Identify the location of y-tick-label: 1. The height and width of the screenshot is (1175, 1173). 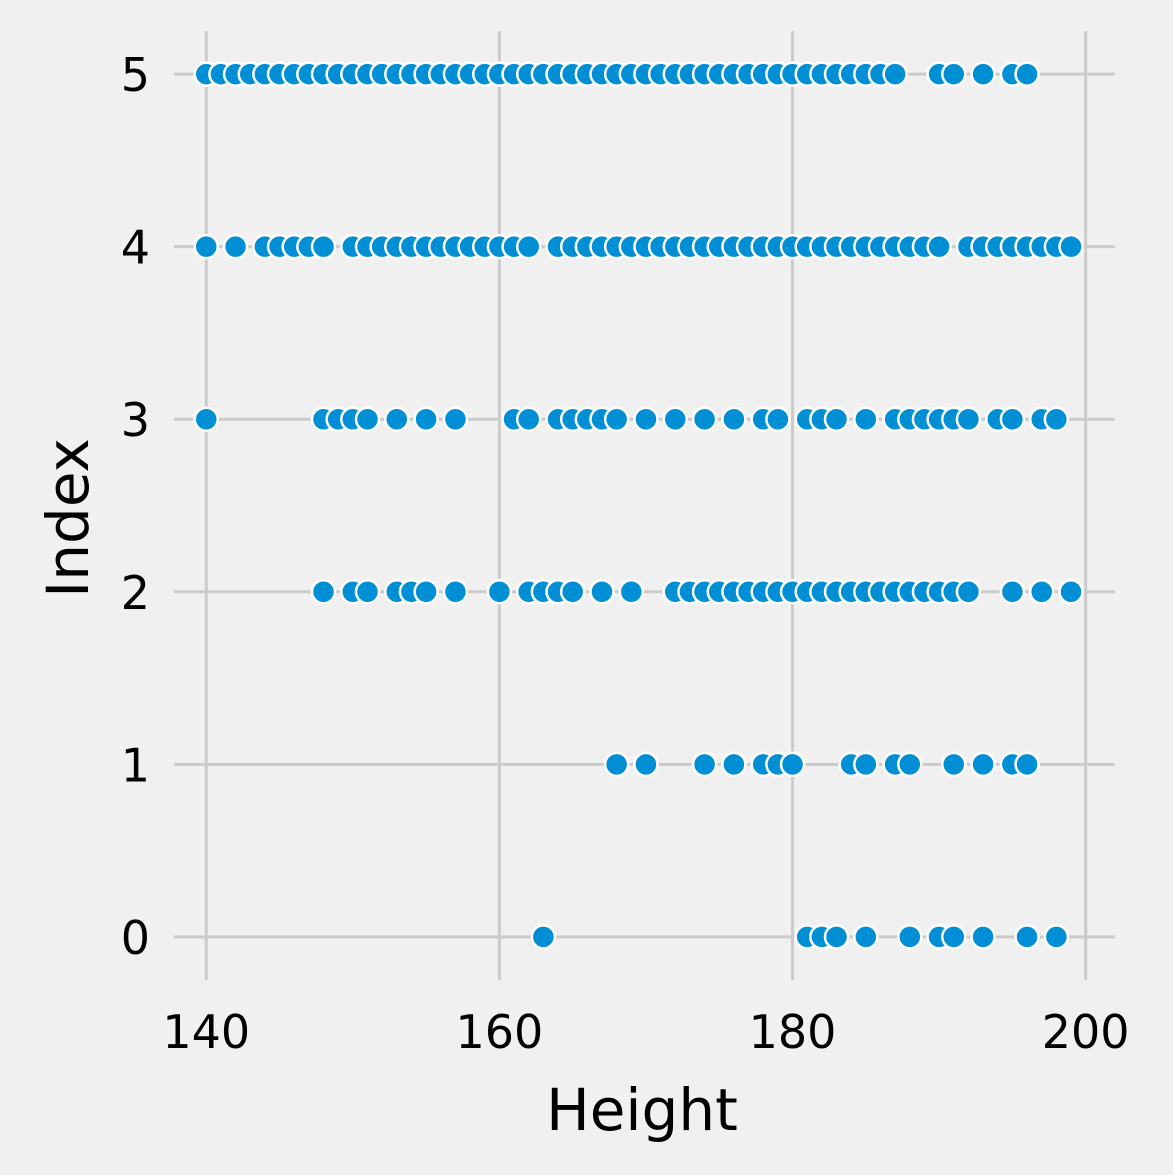
(135, 765).